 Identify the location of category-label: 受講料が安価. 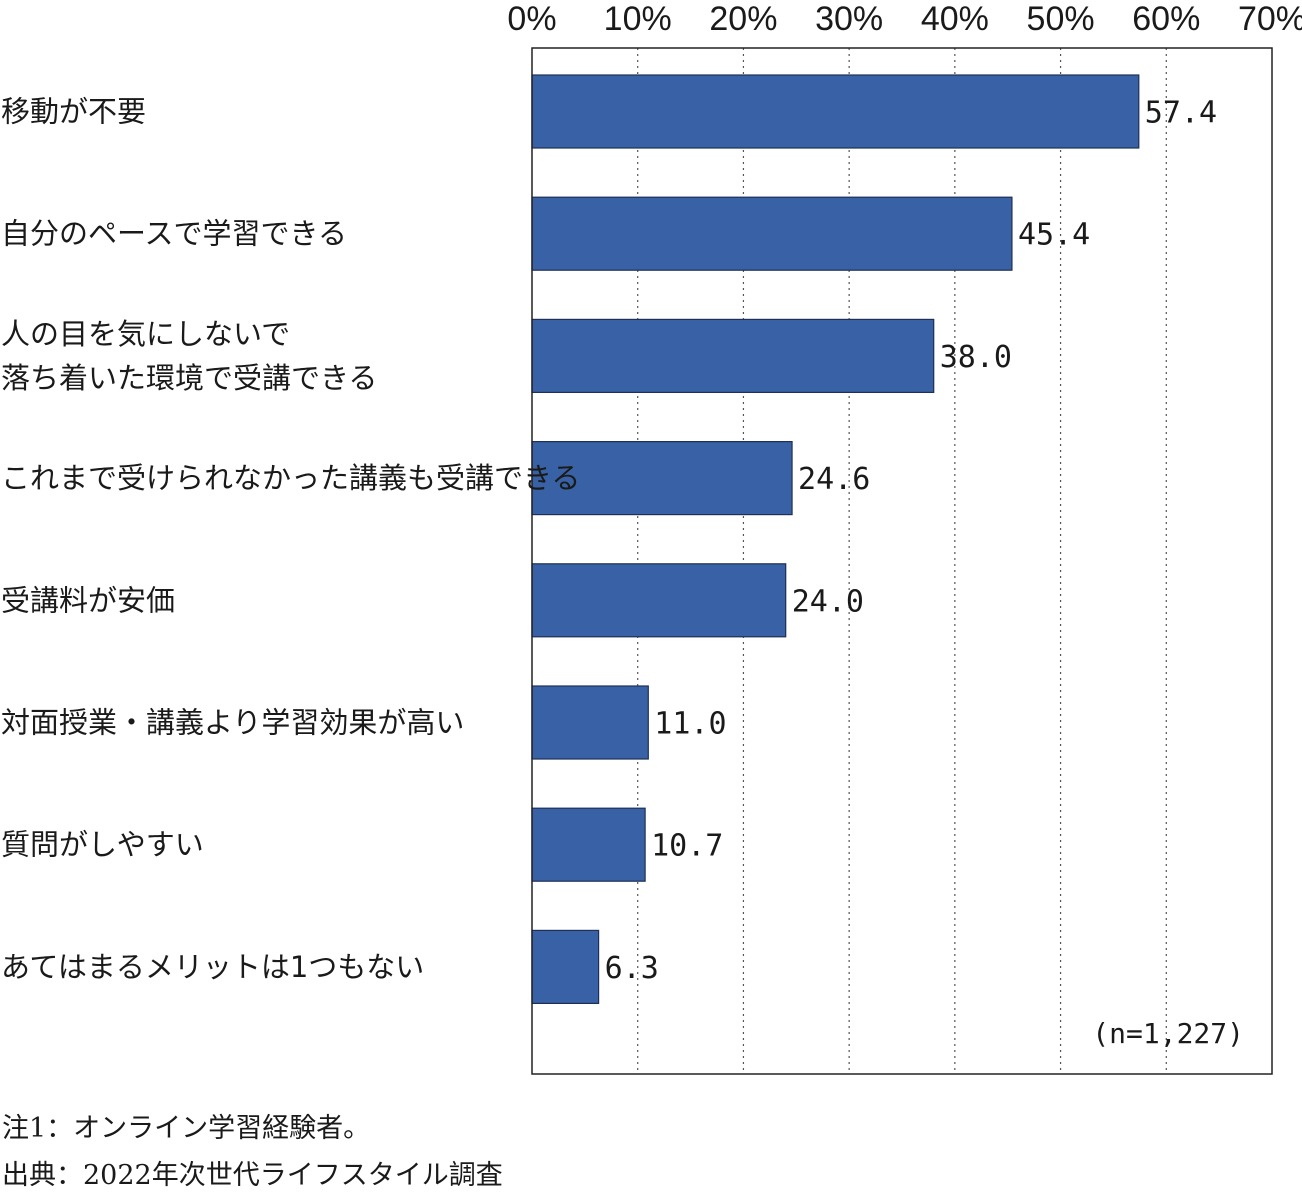
(88, 600).